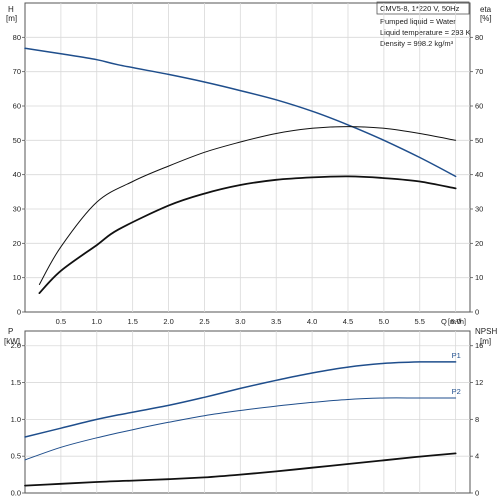 The width and height of the screenshot is (500, 500). What do you see at coordinates (479, 209) in the screenshot?
I see `top-right-tick-label: 30` at bounding box center [479, 209].